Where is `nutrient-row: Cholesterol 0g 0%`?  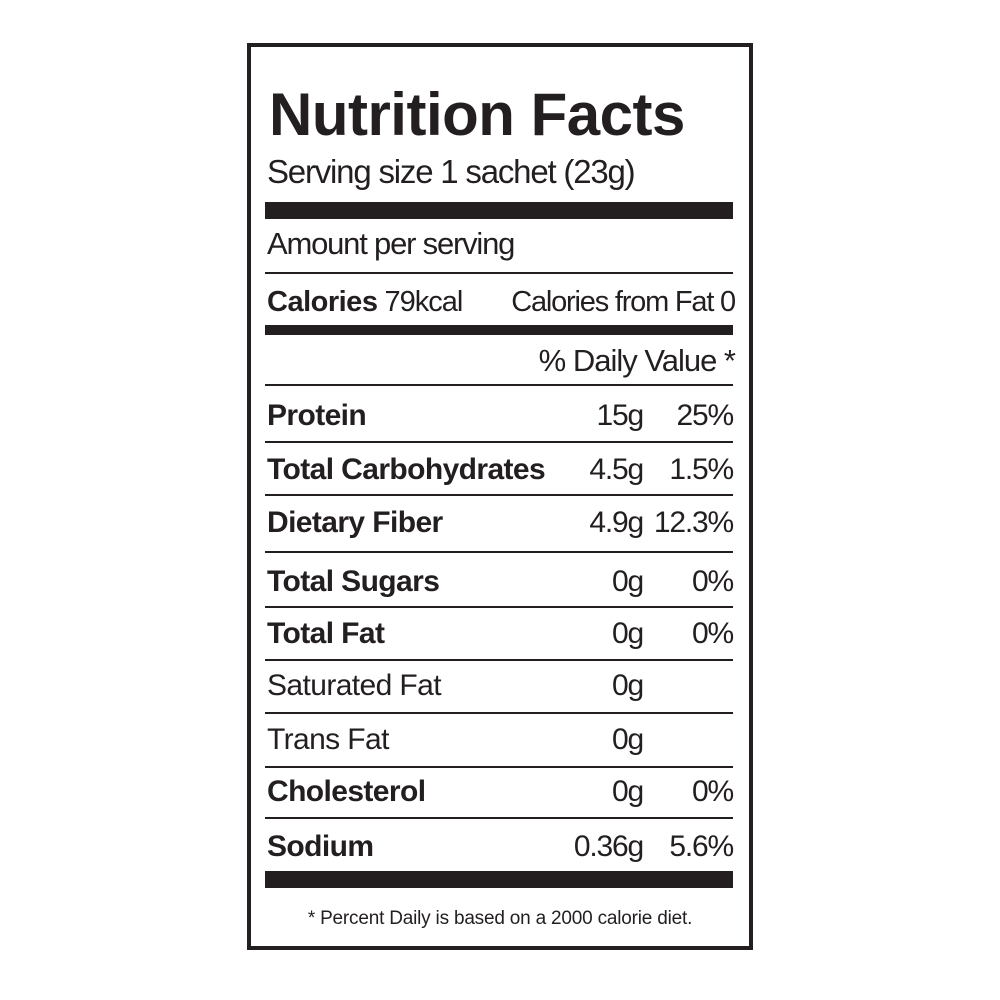 nutrient-row: Cholesterol 0g 0% is located at coordinates (499, 791).